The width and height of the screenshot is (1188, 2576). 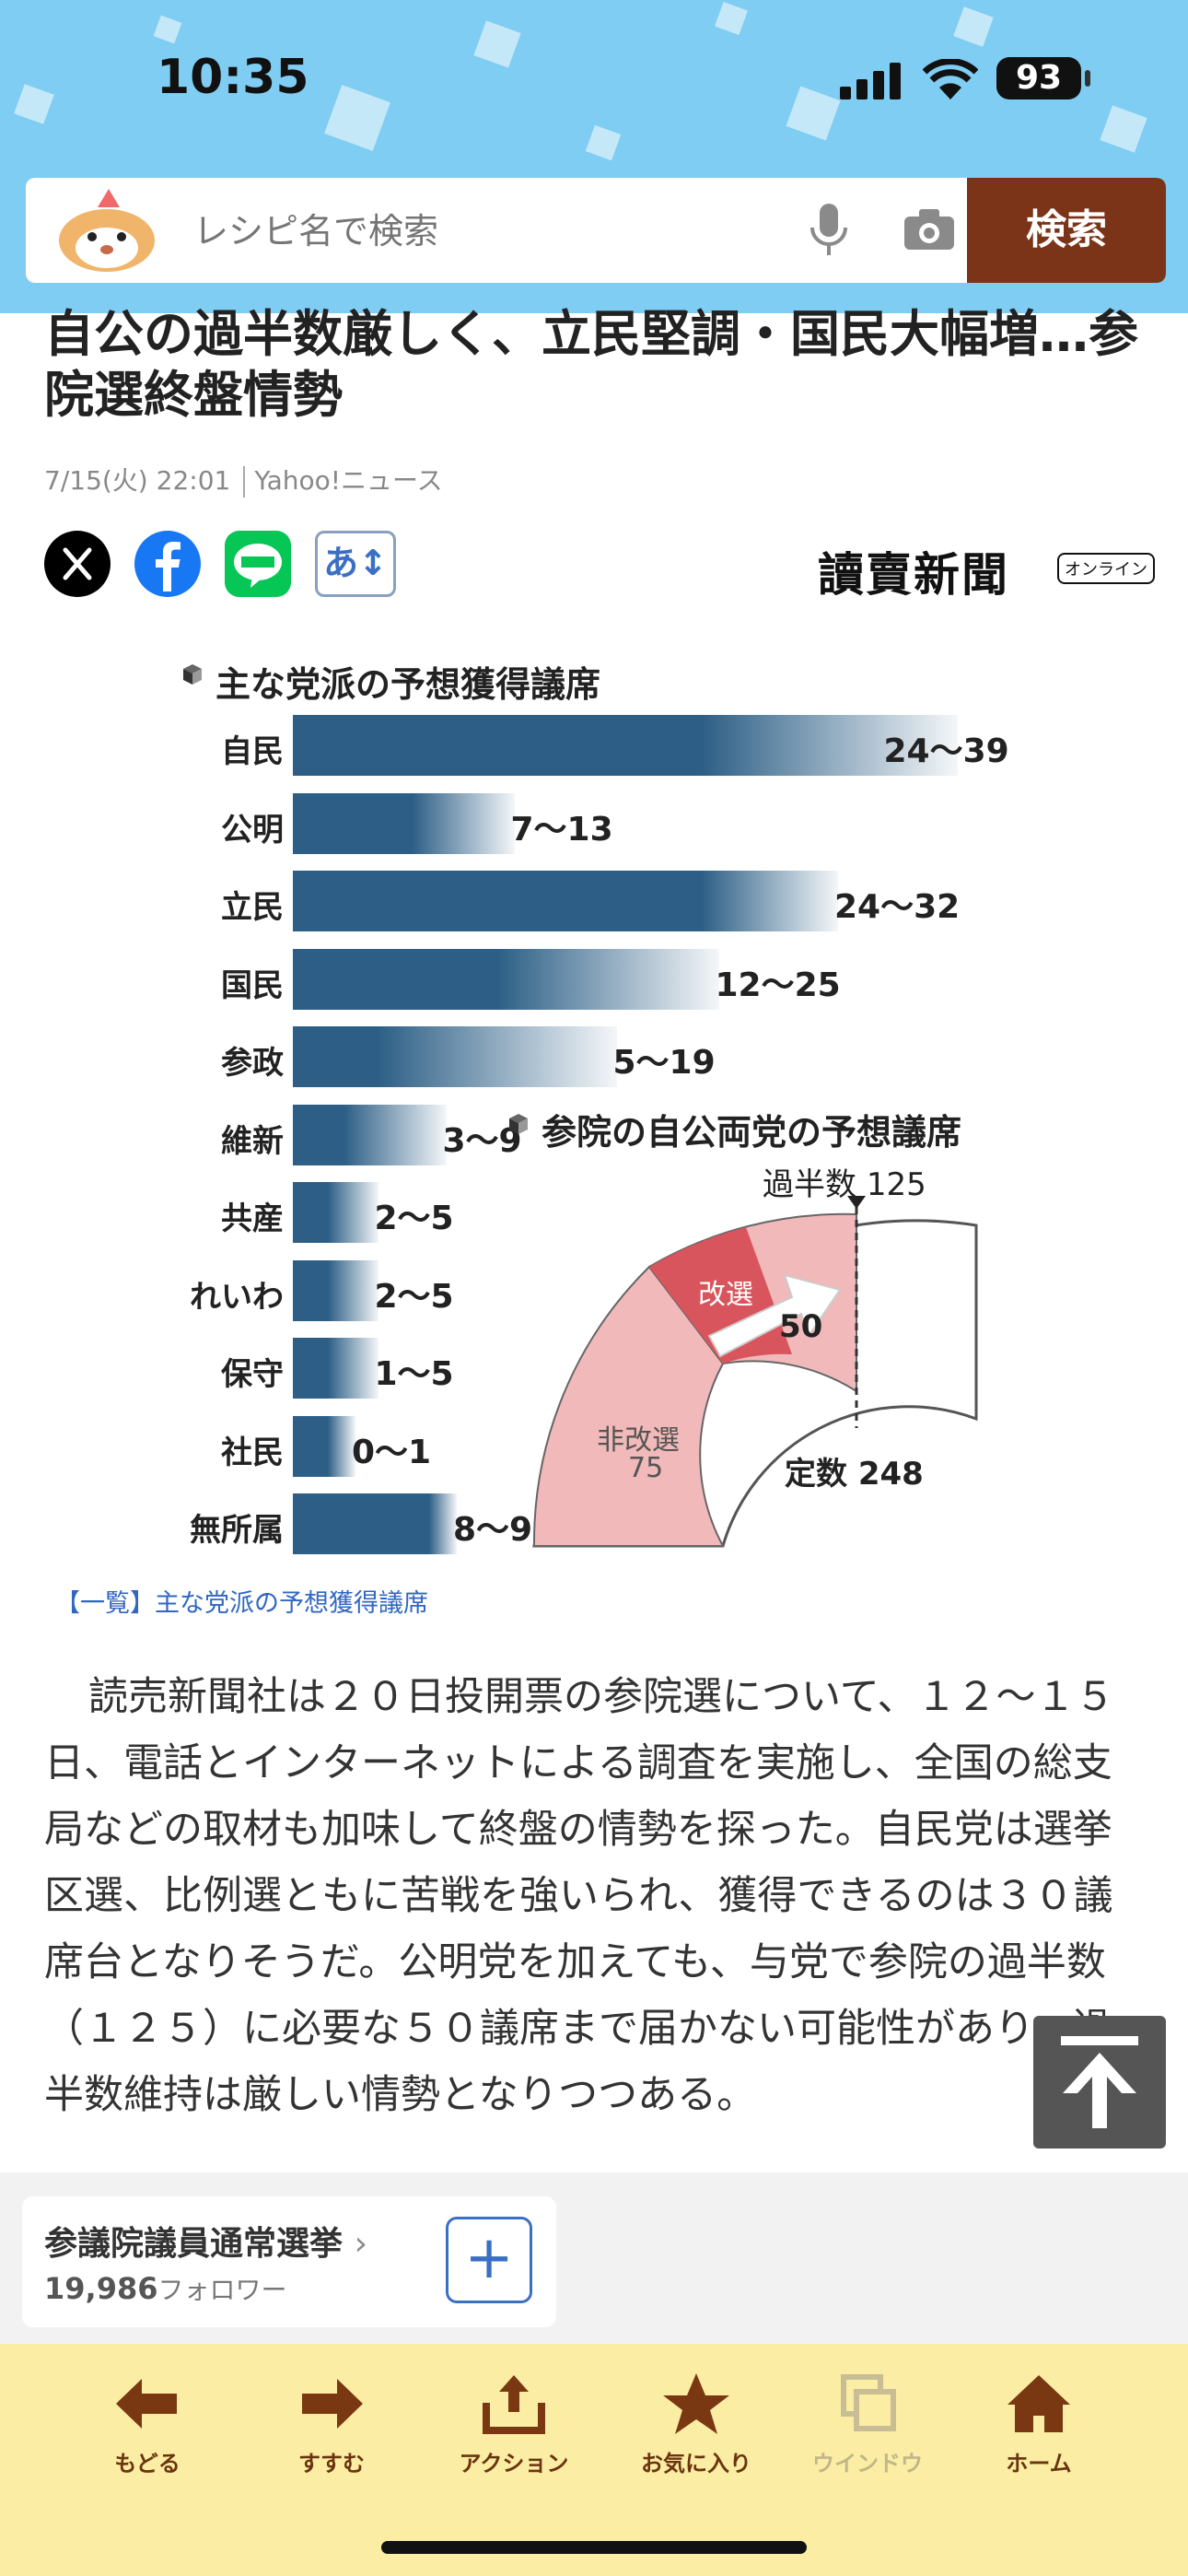 I want to click on publisher-online-badge: オンライン, so click(x=1106, y=568).